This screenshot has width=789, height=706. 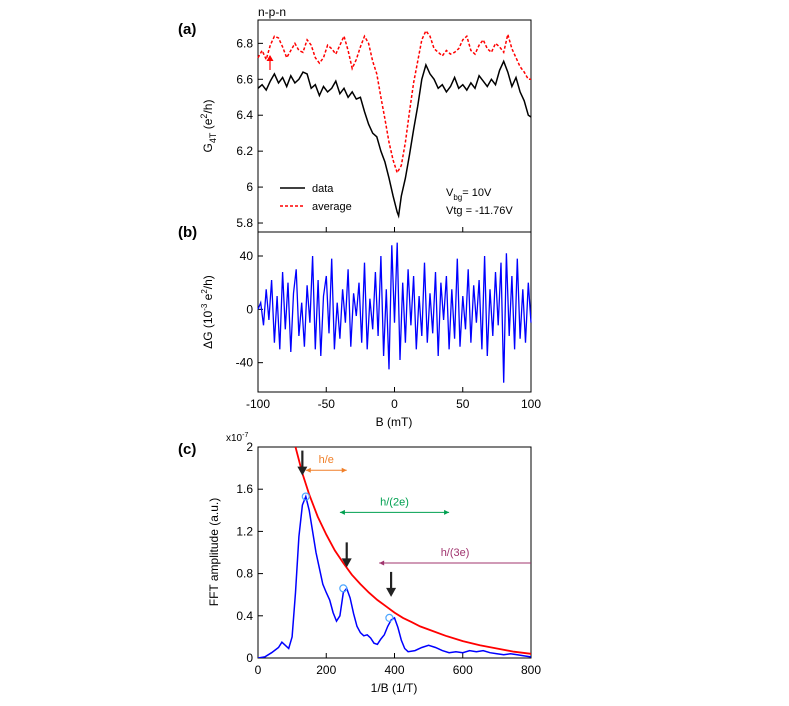 What do you see at coordinates (244, 574) in the screenshot?
I see `panel-c-ytick-label: 0.8` at bounding box center [244, 574].